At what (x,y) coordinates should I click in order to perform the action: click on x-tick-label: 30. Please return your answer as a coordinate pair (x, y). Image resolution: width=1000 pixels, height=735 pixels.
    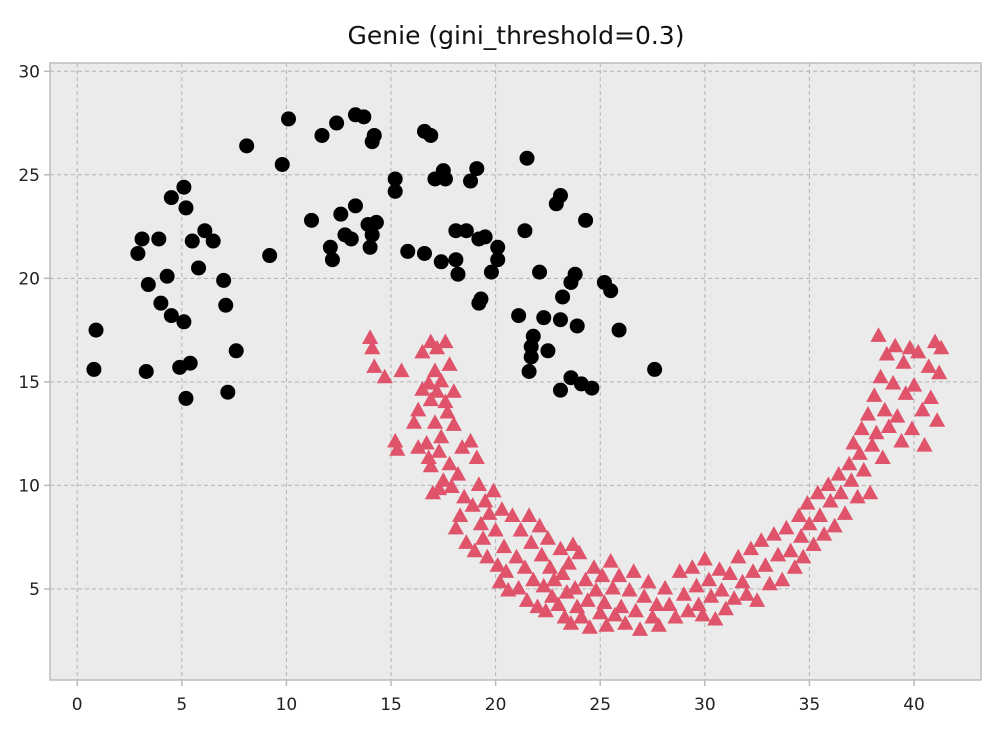
    Looking at the image, I should click on (705, 705).